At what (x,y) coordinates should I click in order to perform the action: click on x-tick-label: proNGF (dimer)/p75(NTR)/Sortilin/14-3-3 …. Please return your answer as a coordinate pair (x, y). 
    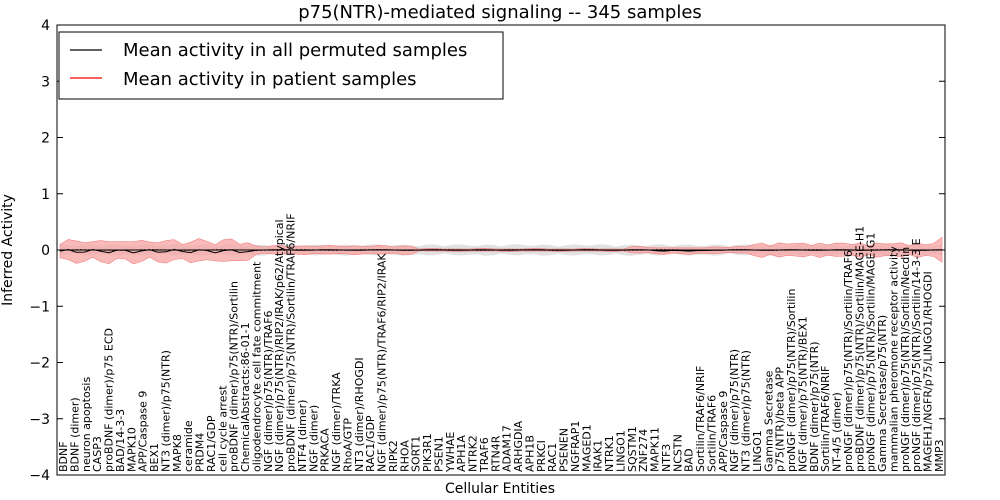
    Looking at the image, I should click on (916, 355).